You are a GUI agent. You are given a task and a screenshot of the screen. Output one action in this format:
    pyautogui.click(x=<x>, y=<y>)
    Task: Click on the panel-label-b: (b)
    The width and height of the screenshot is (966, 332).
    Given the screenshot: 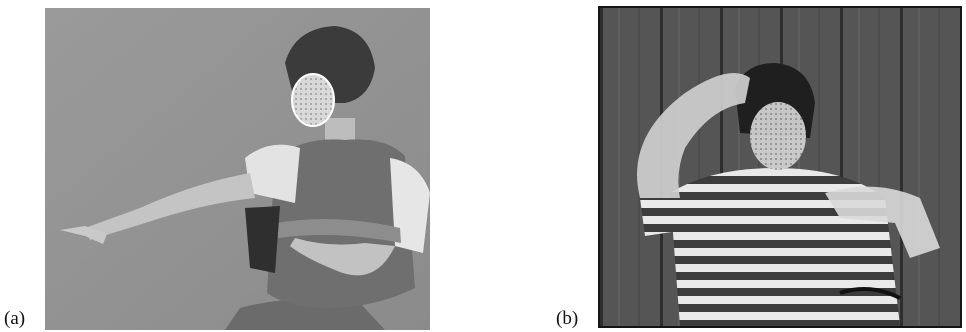 What is the action you would take?
    pyautogui.click(x=567, y=318)
    